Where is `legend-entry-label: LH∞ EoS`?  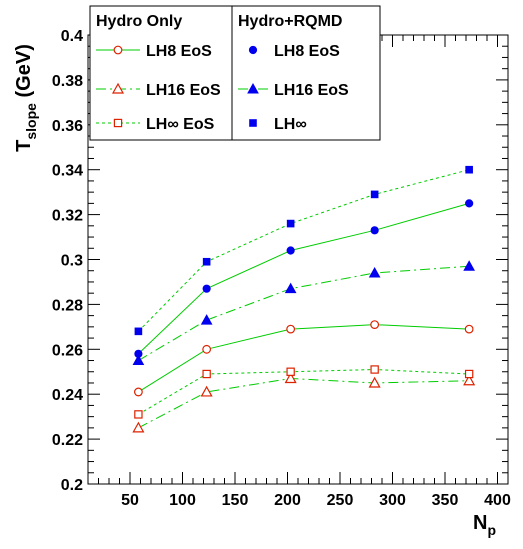
legend-entry-label: LH∞ EoS is located at coordinates (180, 124).